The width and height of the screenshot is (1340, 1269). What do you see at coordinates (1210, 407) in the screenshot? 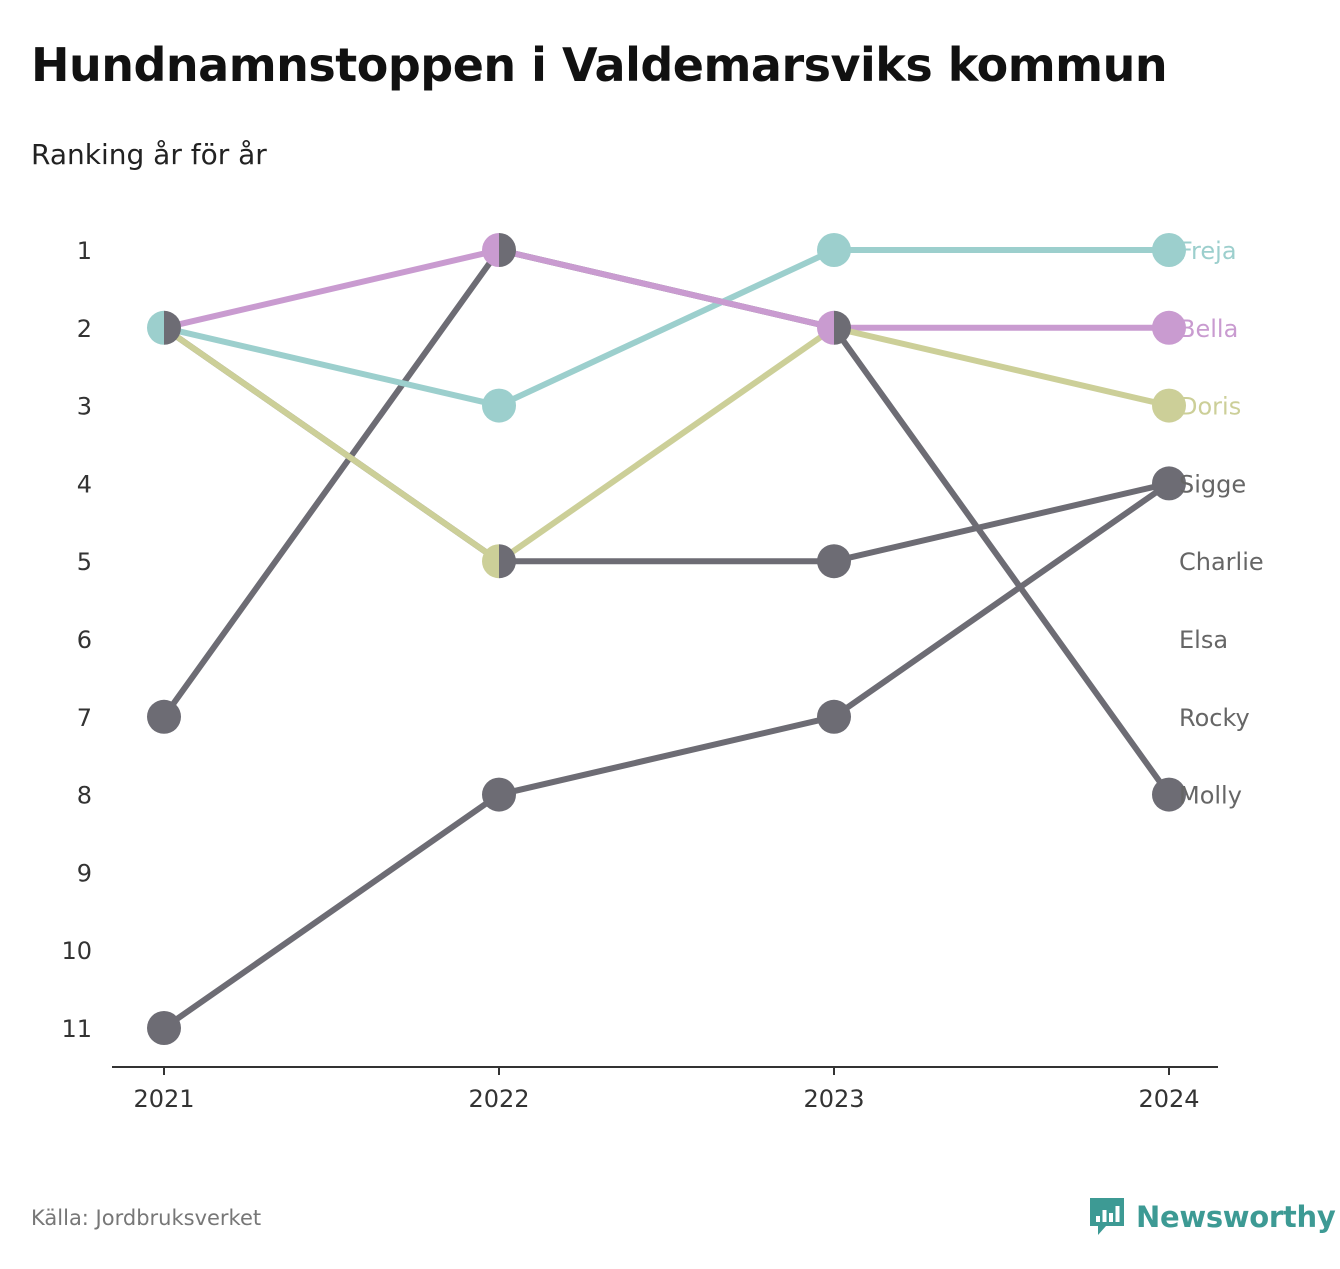
I see `series-label-doris: Doris` at bounding box center [1210, 407].